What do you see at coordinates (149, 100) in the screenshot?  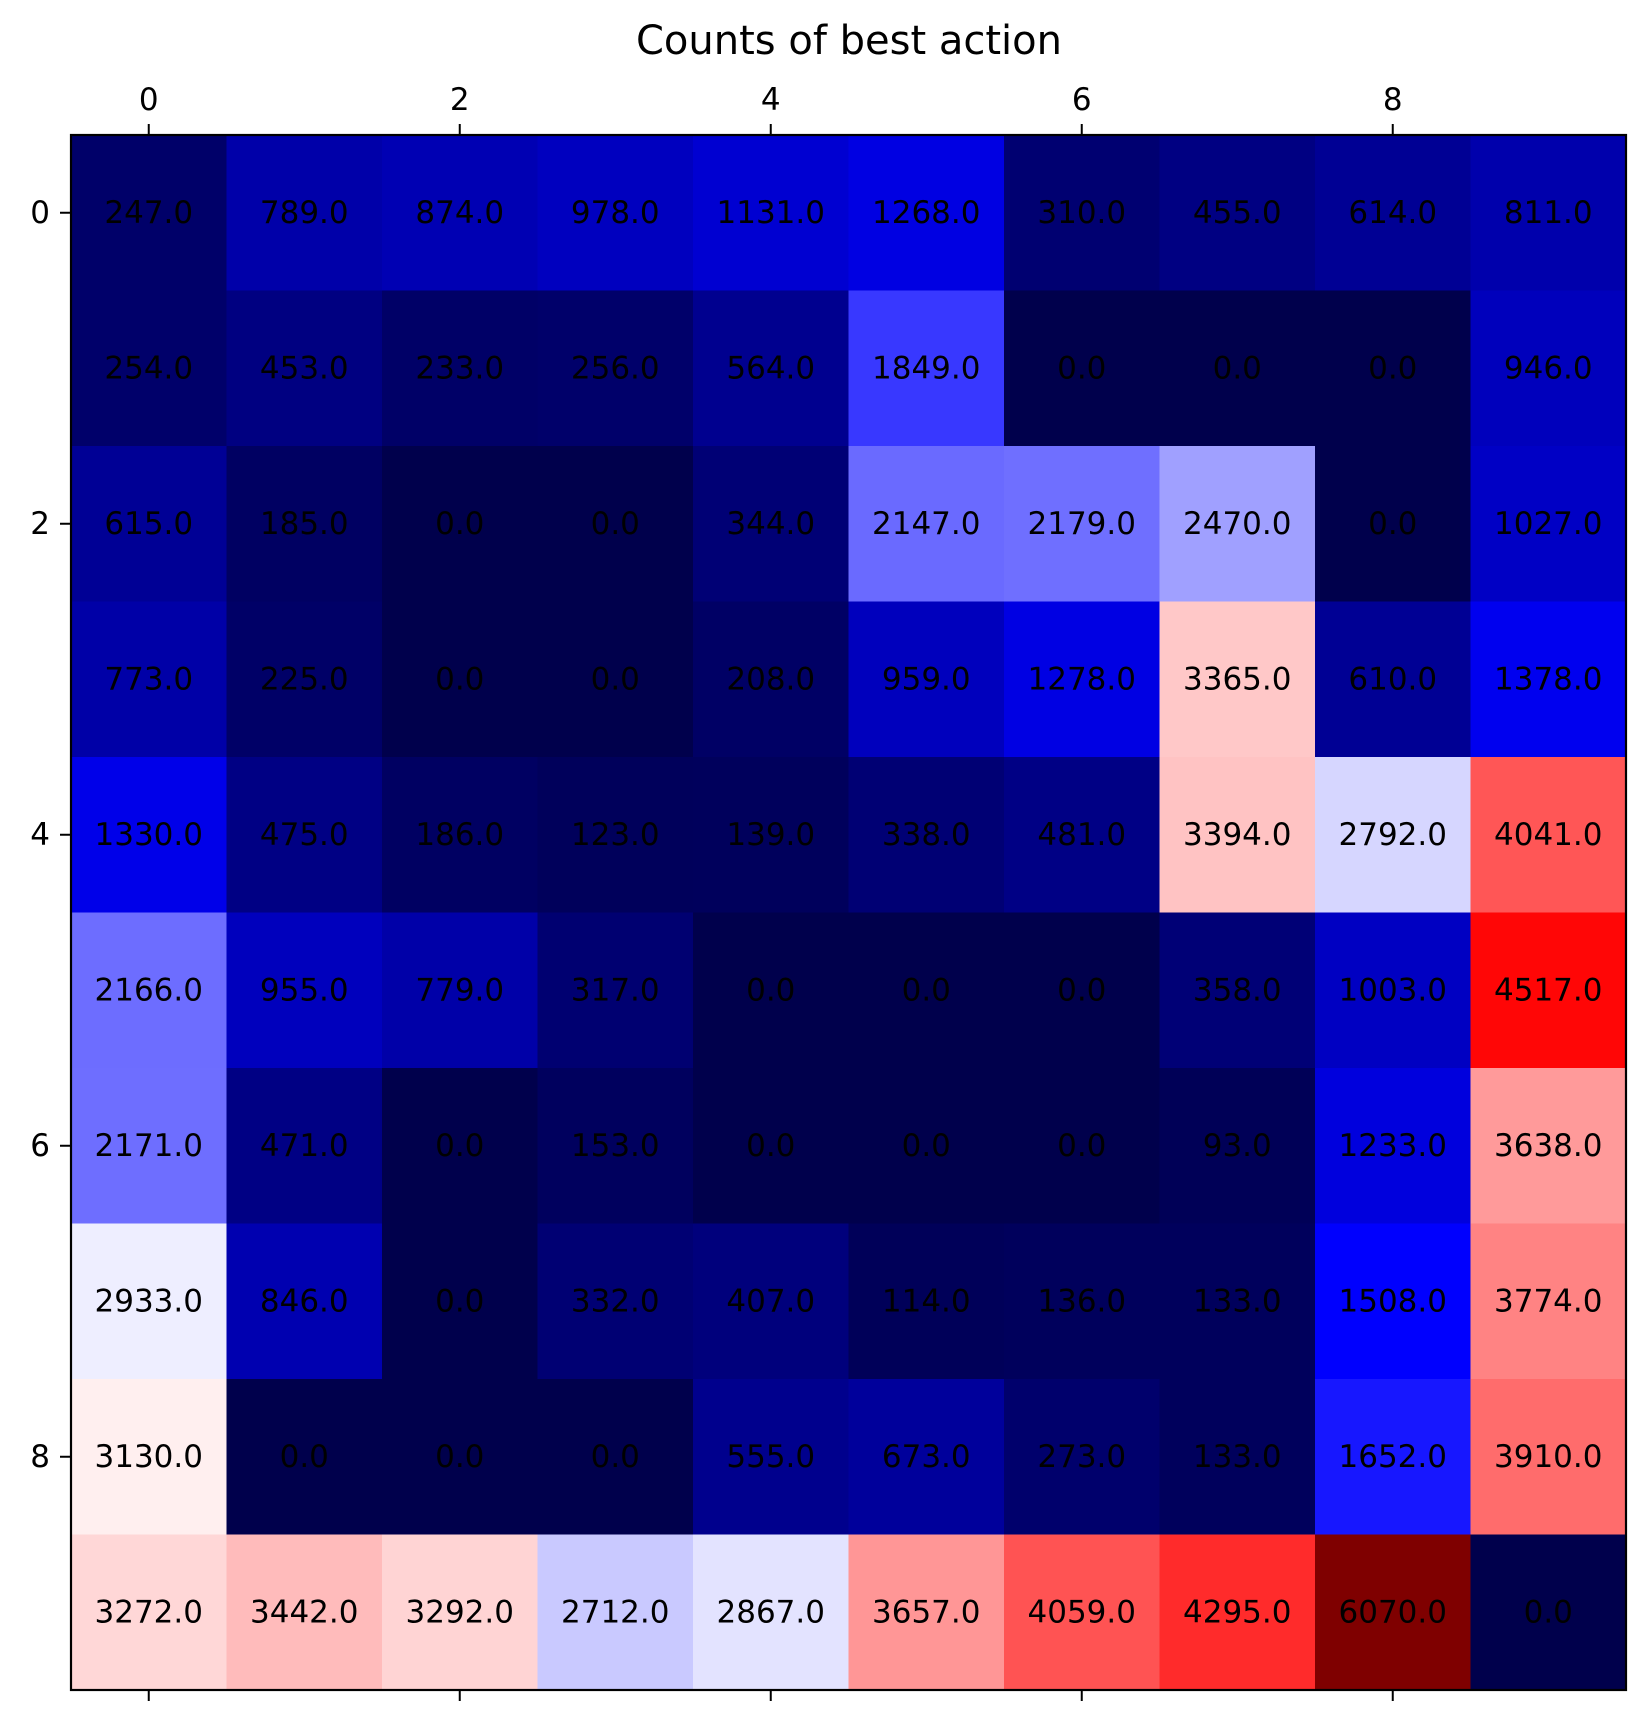 I see `x-tick-label: 0` at bounding box center [149, 100].